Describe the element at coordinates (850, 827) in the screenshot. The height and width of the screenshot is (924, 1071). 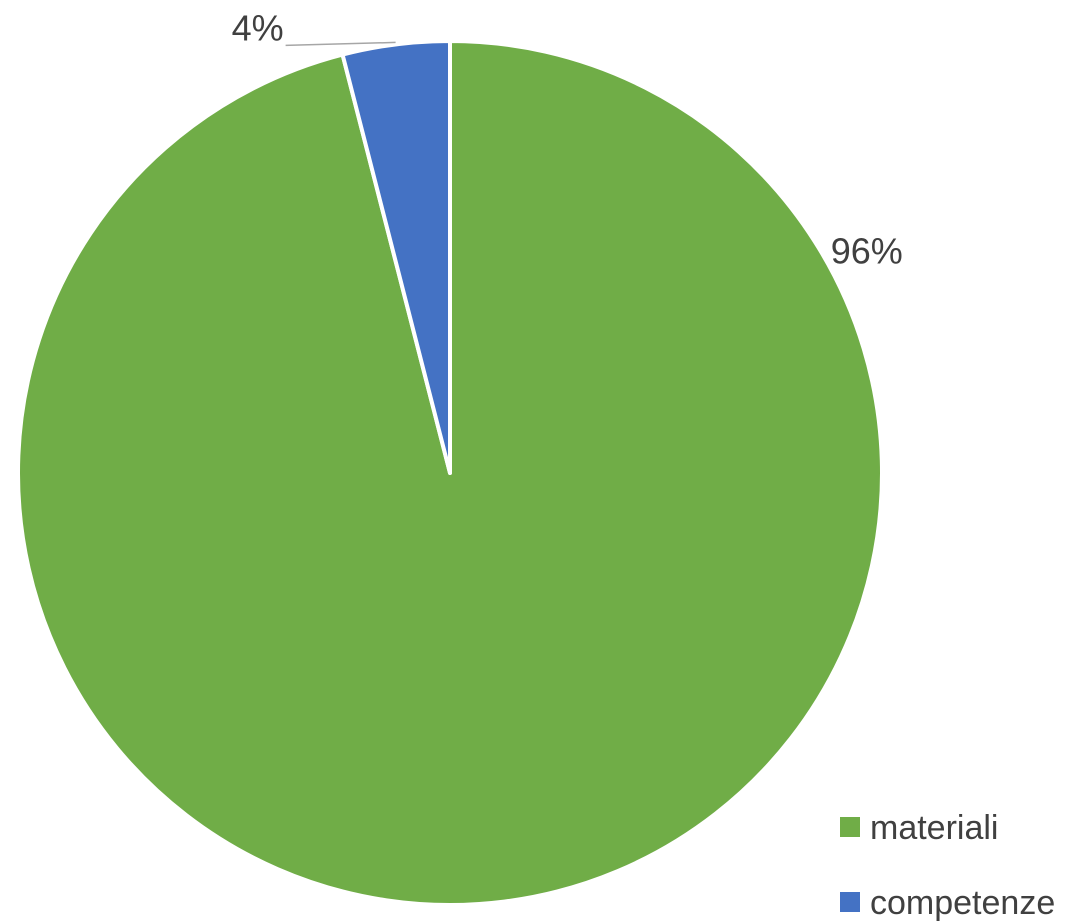
I see `legend-swatch-materiali` at that location.